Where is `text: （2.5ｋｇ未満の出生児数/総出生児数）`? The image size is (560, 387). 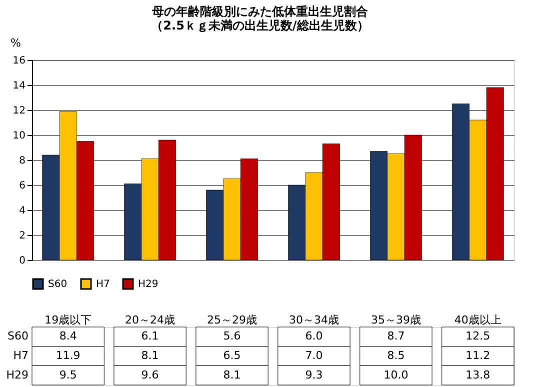 text: （2.5ｋｇ未満の出生児数/総出生児数） is located at coordinates (260, 25).